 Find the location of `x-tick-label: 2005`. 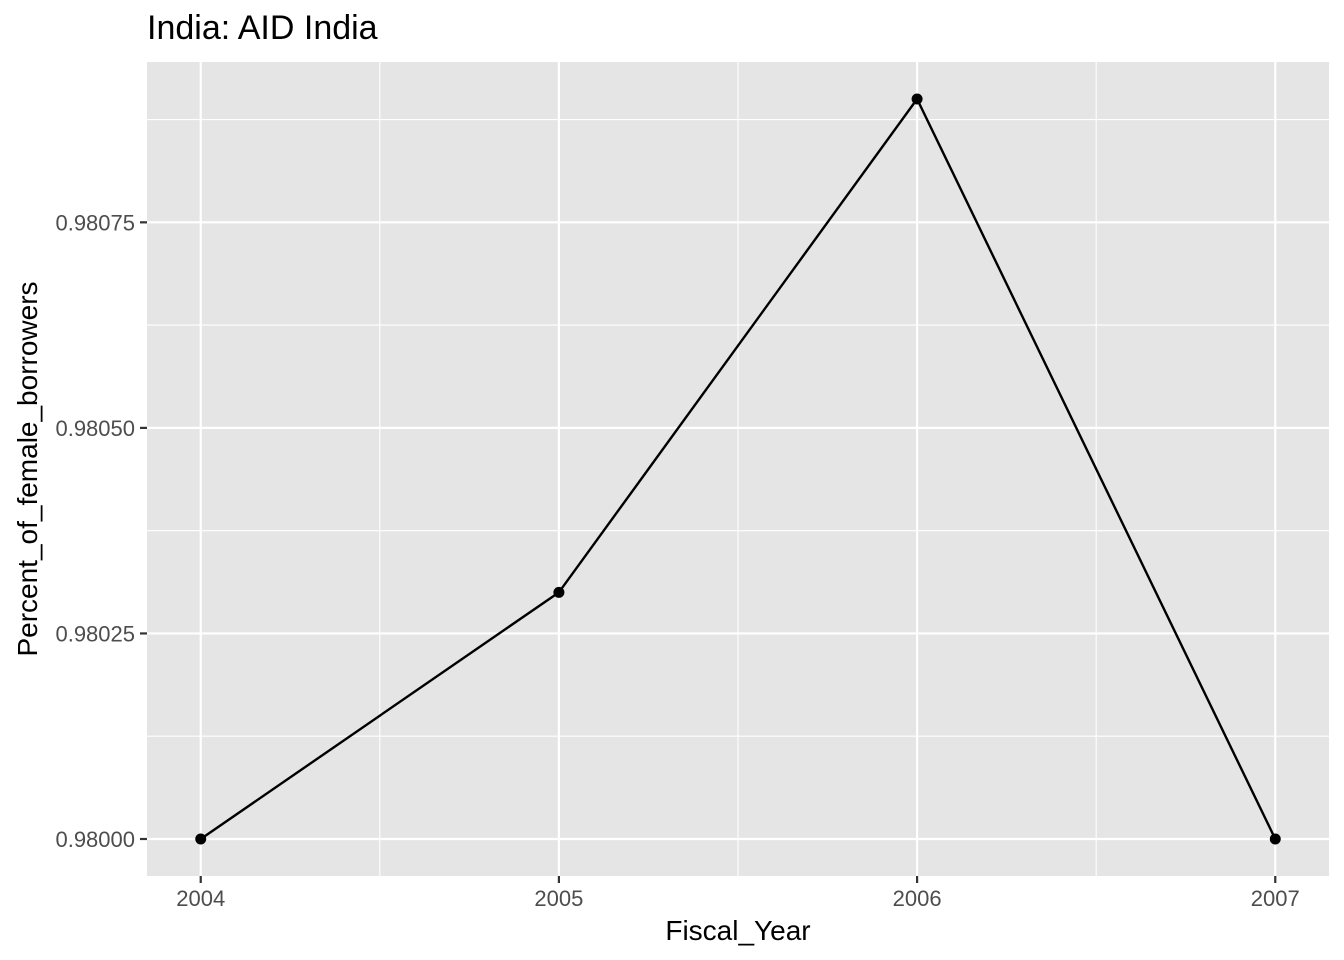

x-tick-label: 2005 is located at coordinates (558, 898).